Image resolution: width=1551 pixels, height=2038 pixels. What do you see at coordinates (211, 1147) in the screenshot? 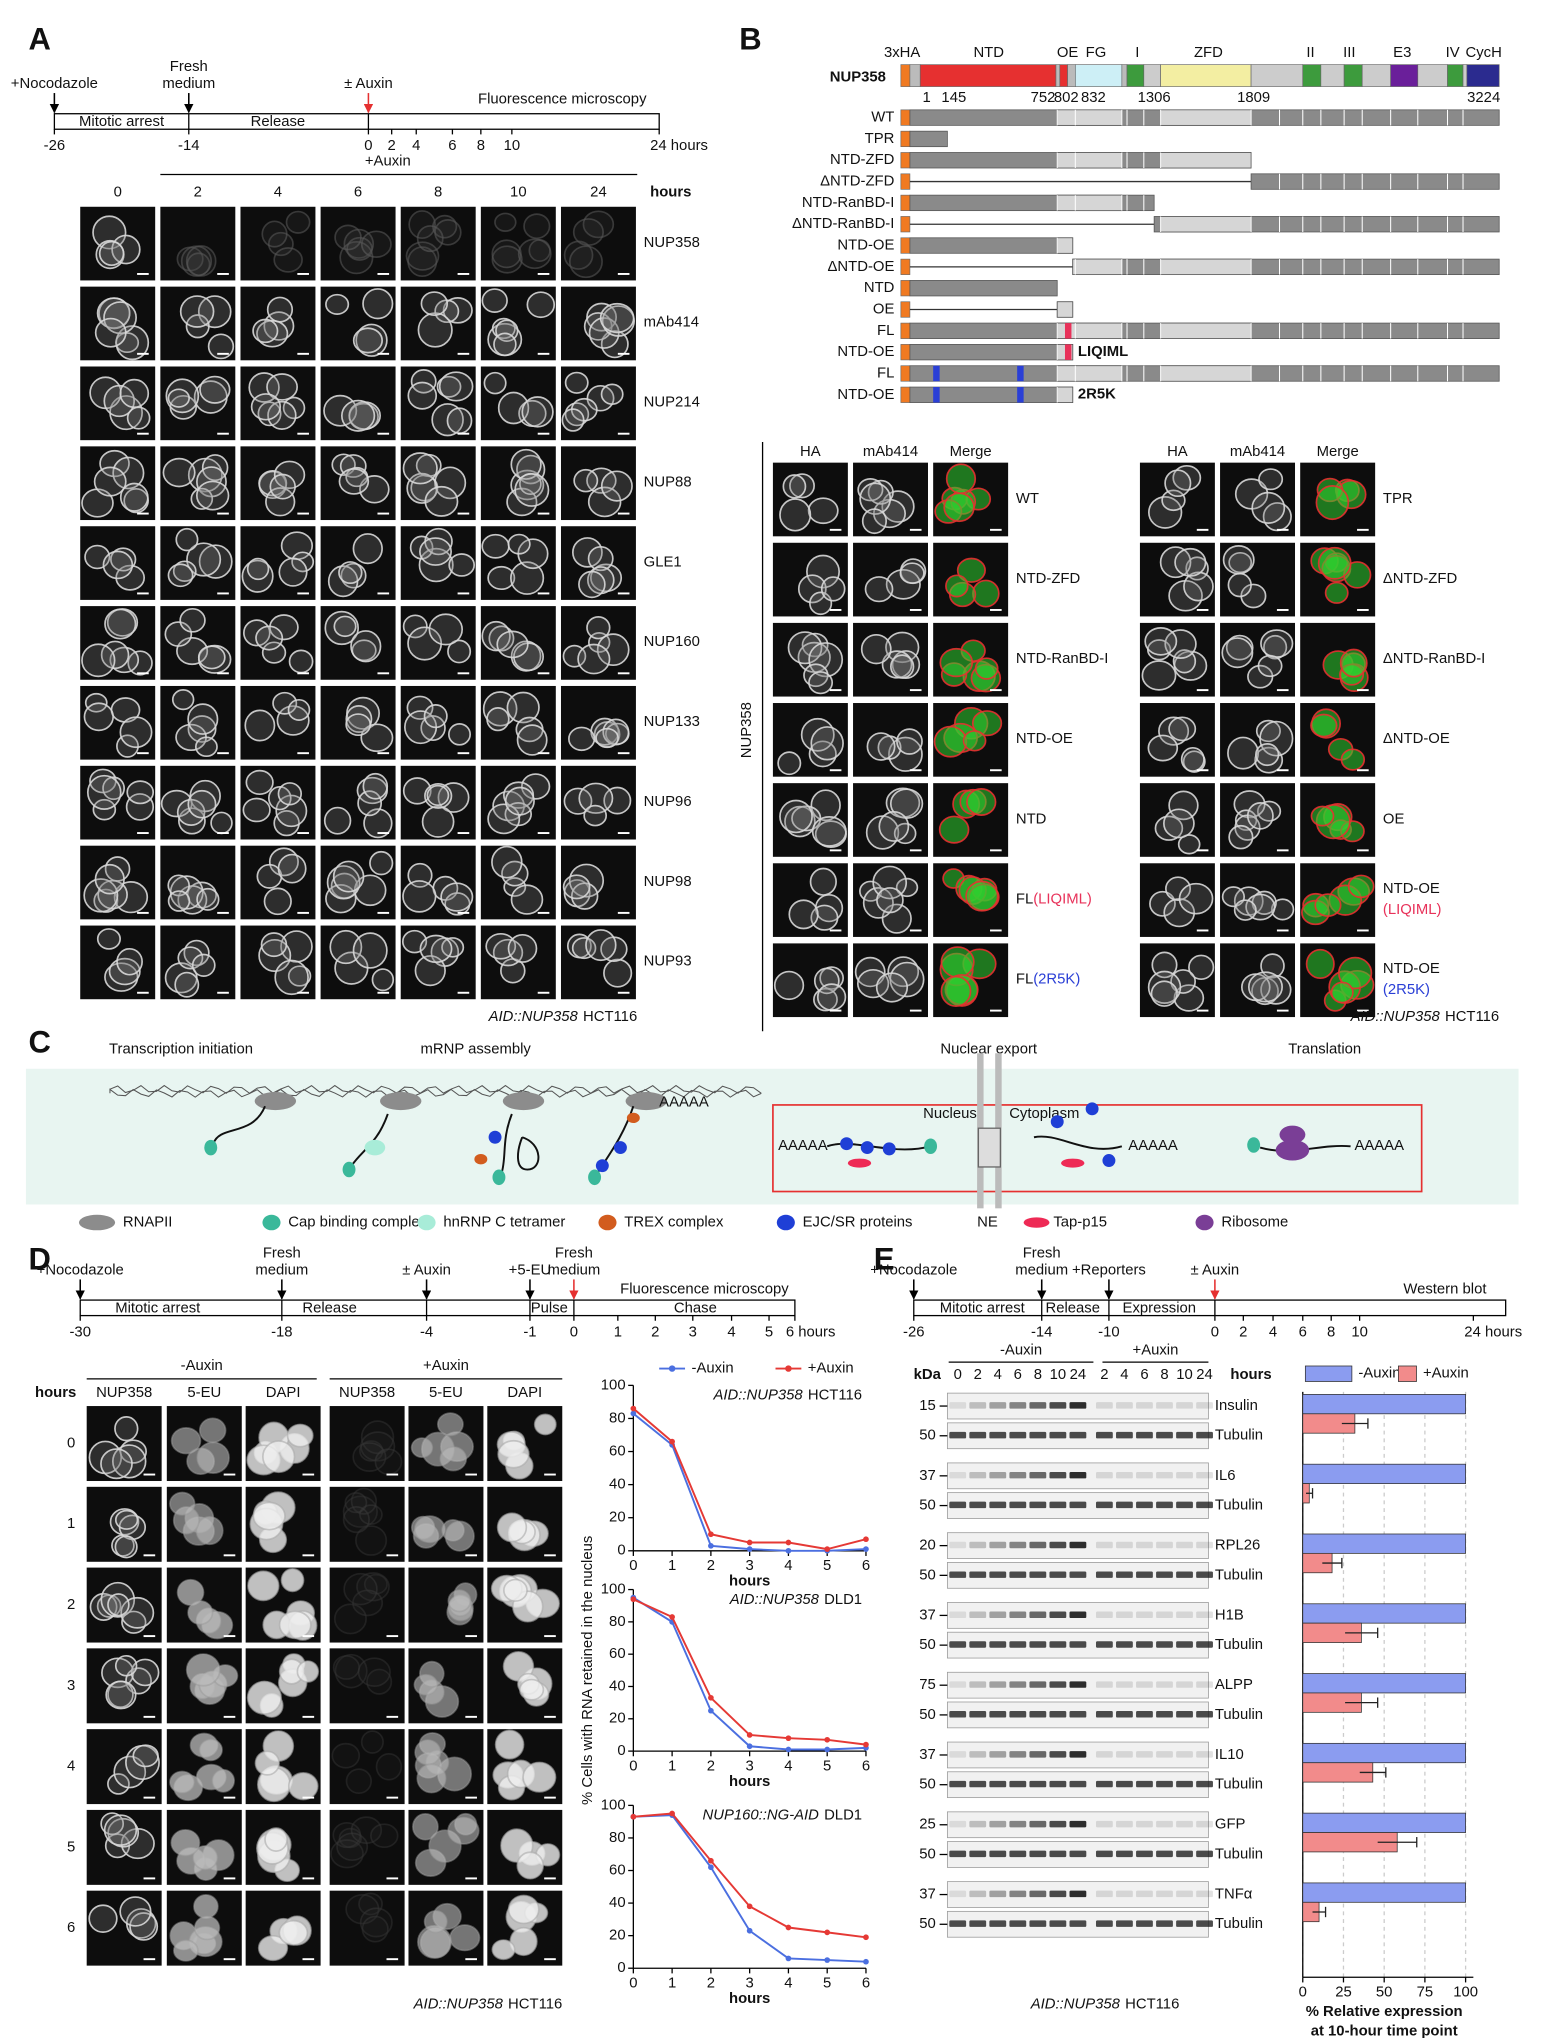
I see `cap-binding-complex` at bounding box center [211, 1147].